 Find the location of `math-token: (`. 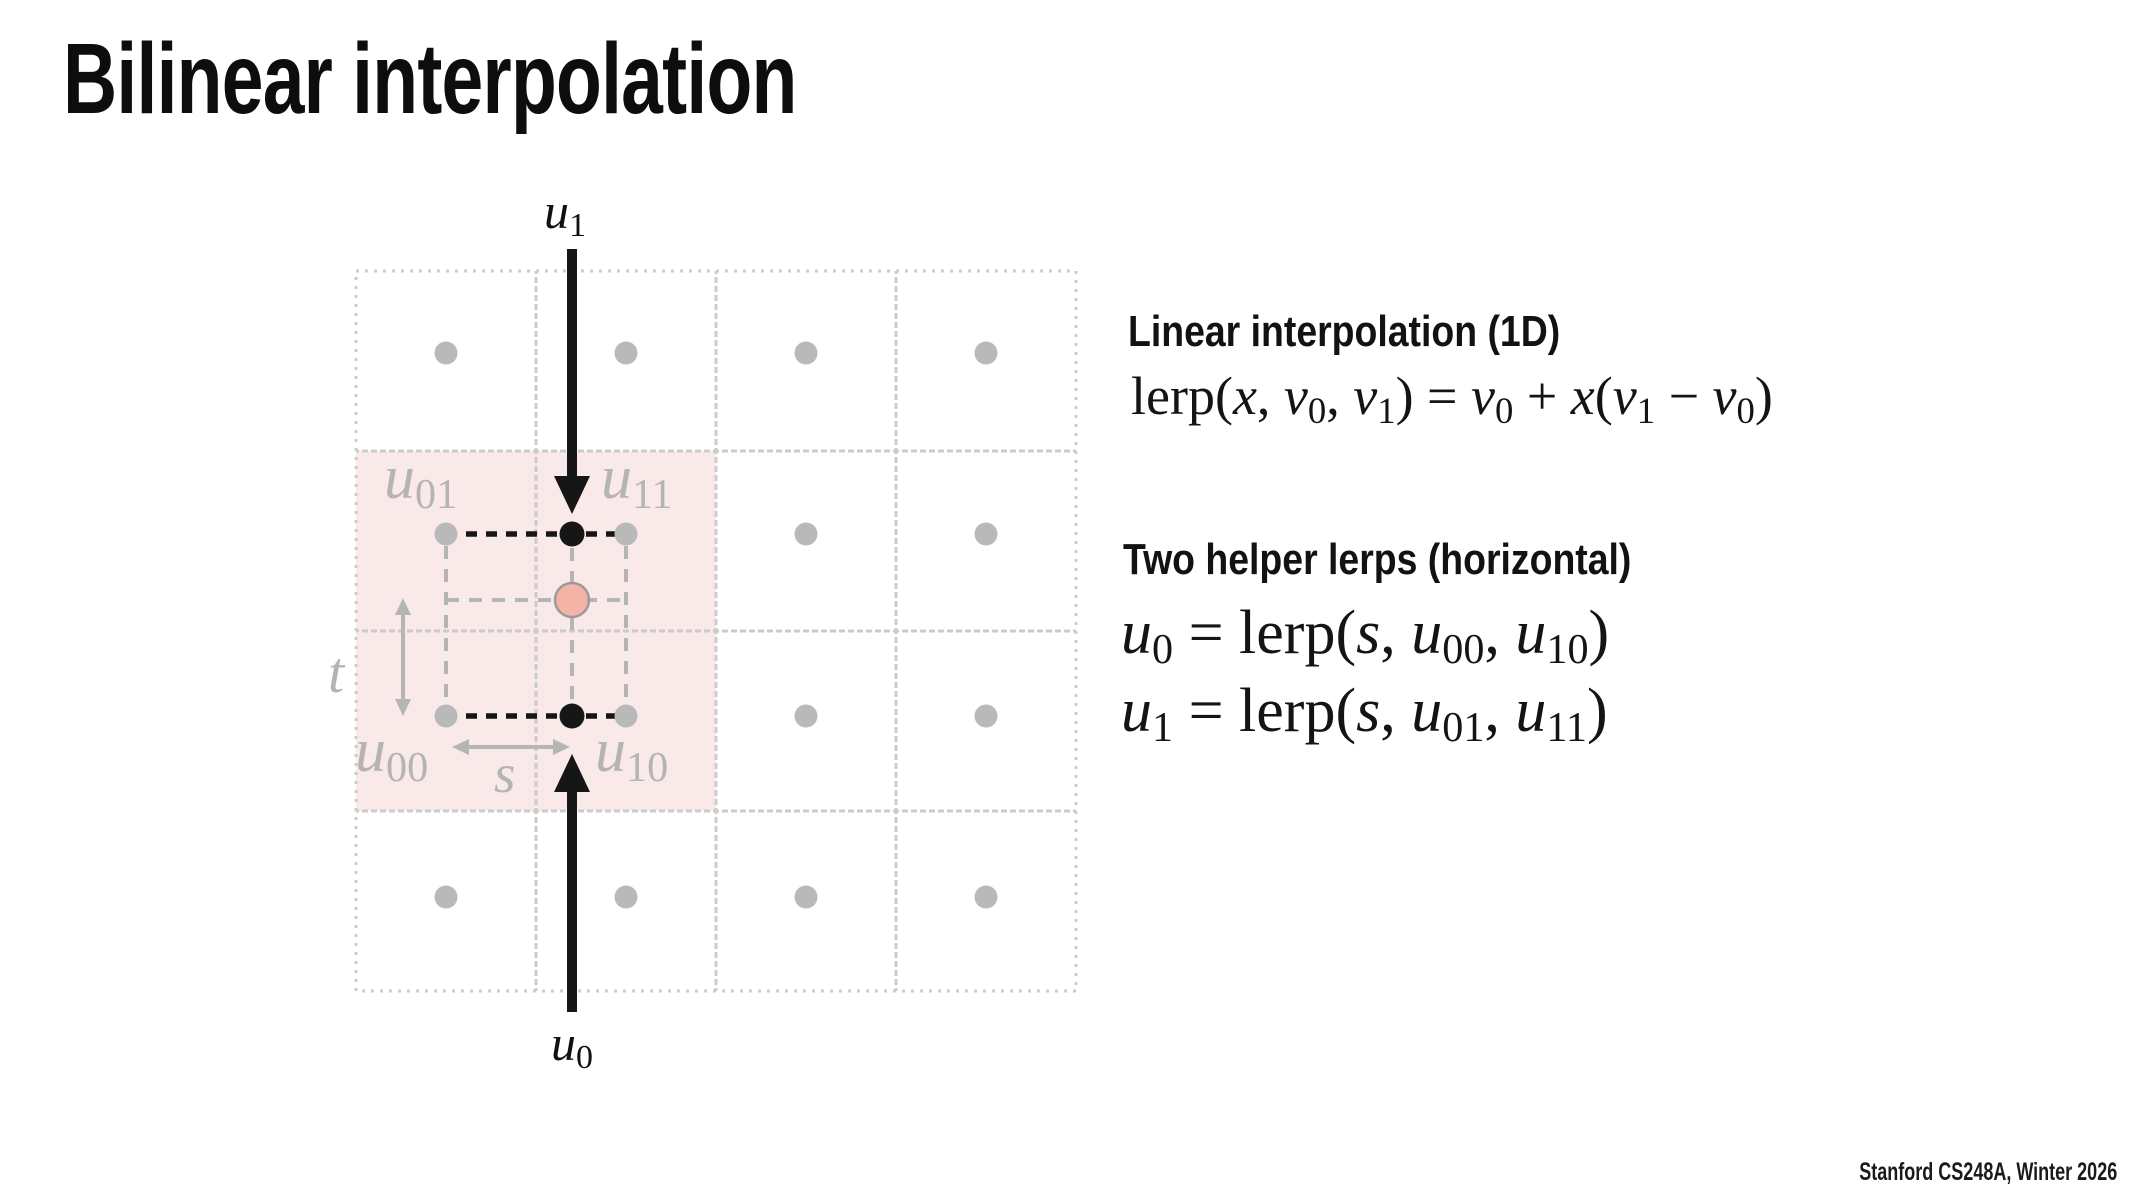

math-token: ( is located at coordinates (1603, 396).